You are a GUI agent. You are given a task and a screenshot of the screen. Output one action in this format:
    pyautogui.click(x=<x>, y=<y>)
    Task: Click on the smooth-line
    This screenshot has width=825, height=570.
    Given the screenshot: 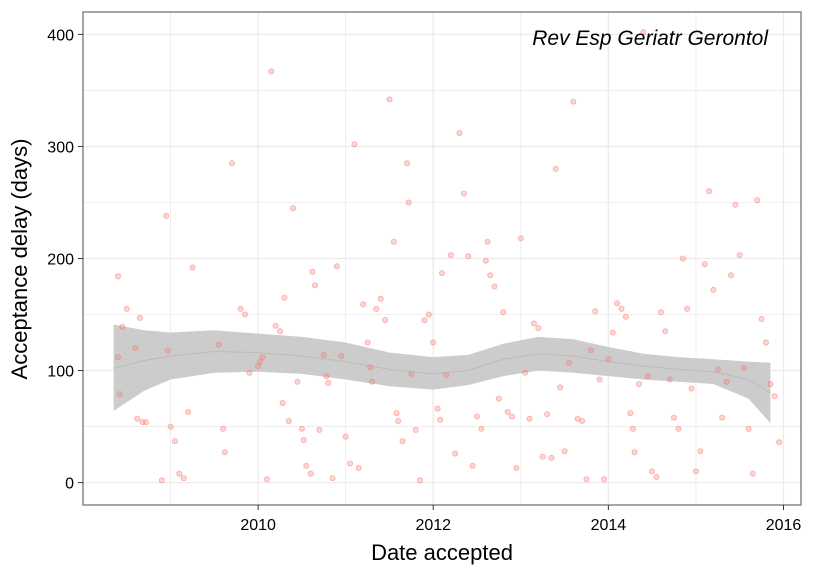 What is the action you would take?
    pyautogui.click(x=442, y=372)
    